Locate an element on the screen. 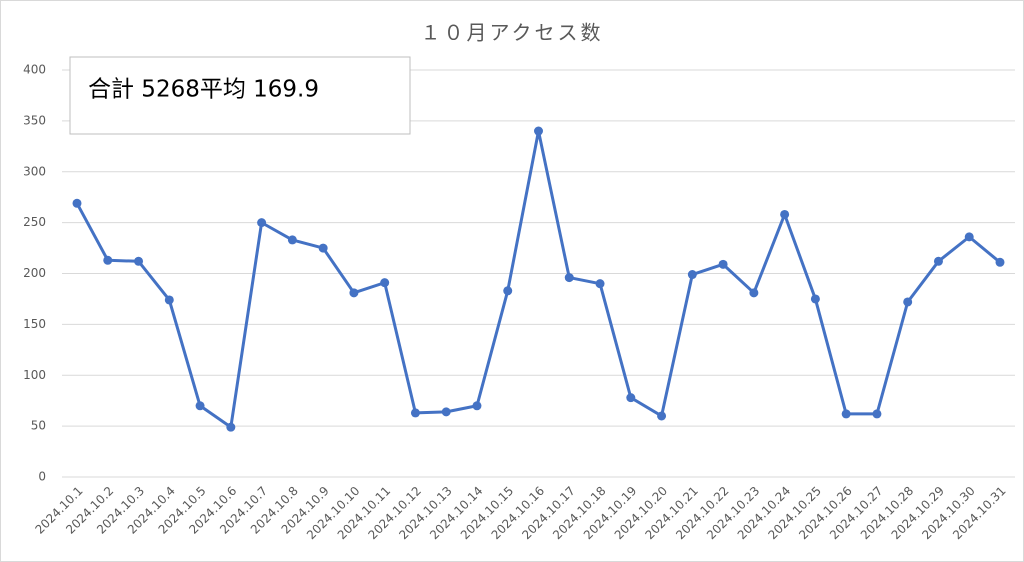  chart-title: １０月アクセス数 is located at coordinates (512, 33).